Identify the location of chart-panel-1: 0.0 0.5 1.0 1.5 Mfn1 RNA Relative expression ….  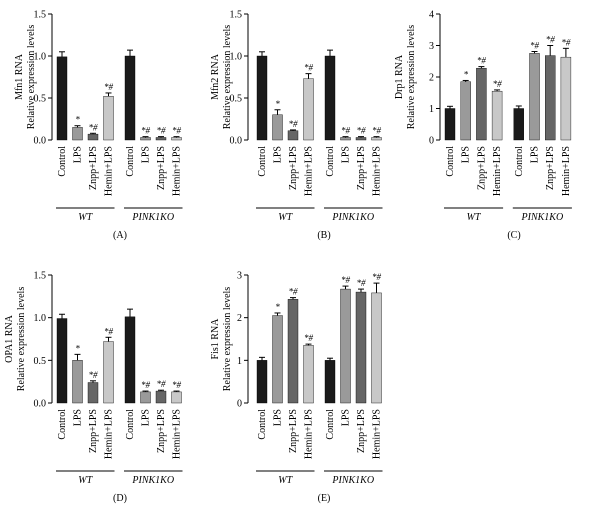
(98, 125).